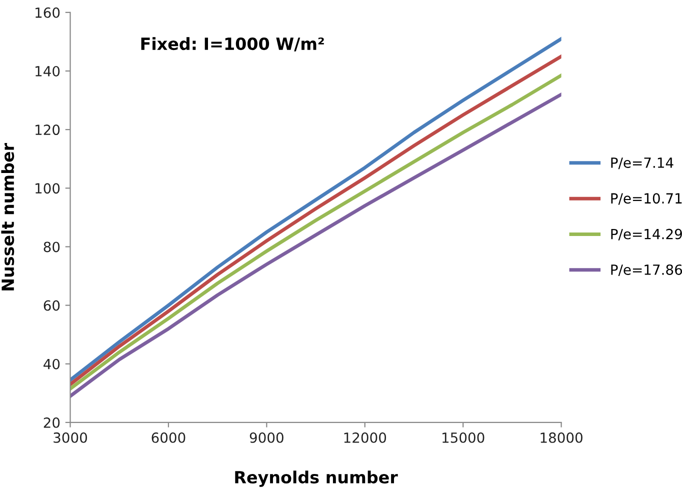 The height and width of the screenshot is (497, 682). I want to click on x-tick-label: 18000, so click(561, 437).